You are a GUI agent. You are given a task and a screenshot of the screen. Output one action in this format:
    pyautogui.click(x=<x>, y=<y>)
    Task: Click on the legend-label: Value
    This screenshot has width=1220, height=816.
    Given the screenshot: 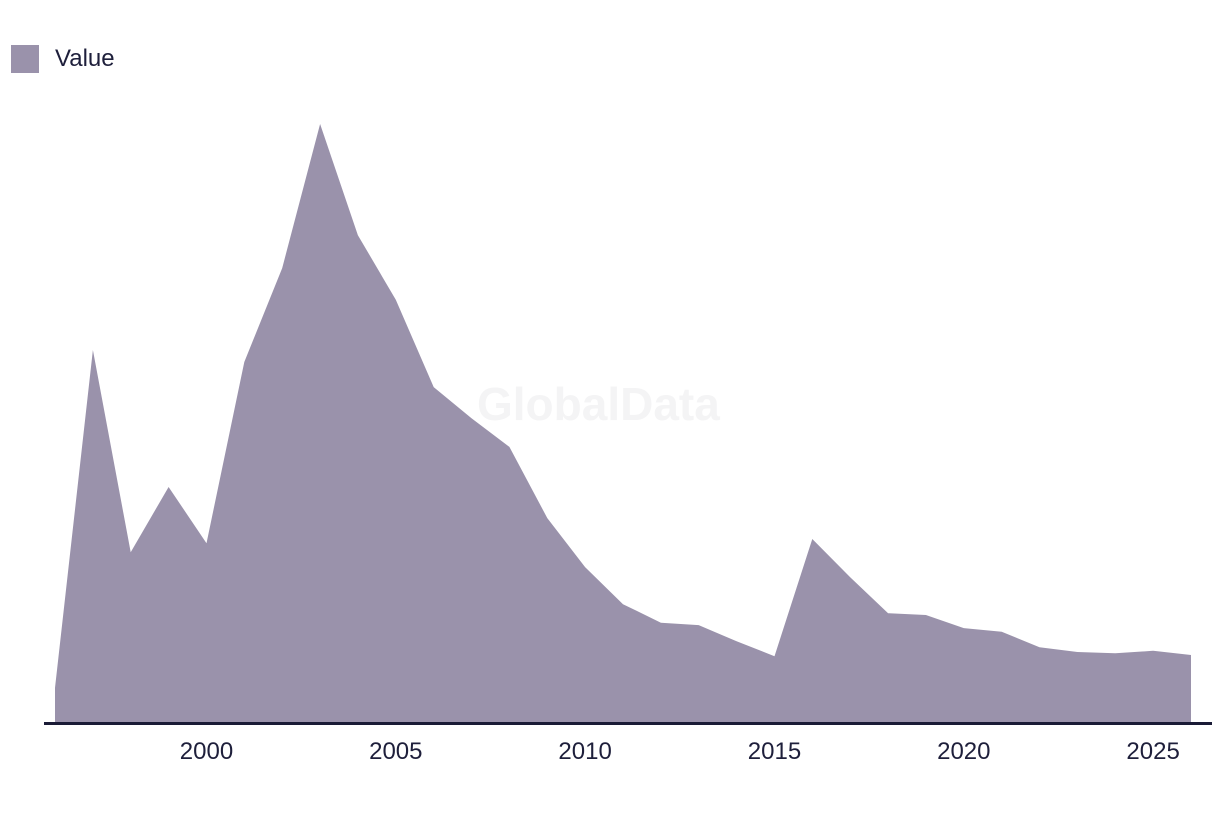 What is the action you would take?
    pyautogui.click(x=85, y=58)
    